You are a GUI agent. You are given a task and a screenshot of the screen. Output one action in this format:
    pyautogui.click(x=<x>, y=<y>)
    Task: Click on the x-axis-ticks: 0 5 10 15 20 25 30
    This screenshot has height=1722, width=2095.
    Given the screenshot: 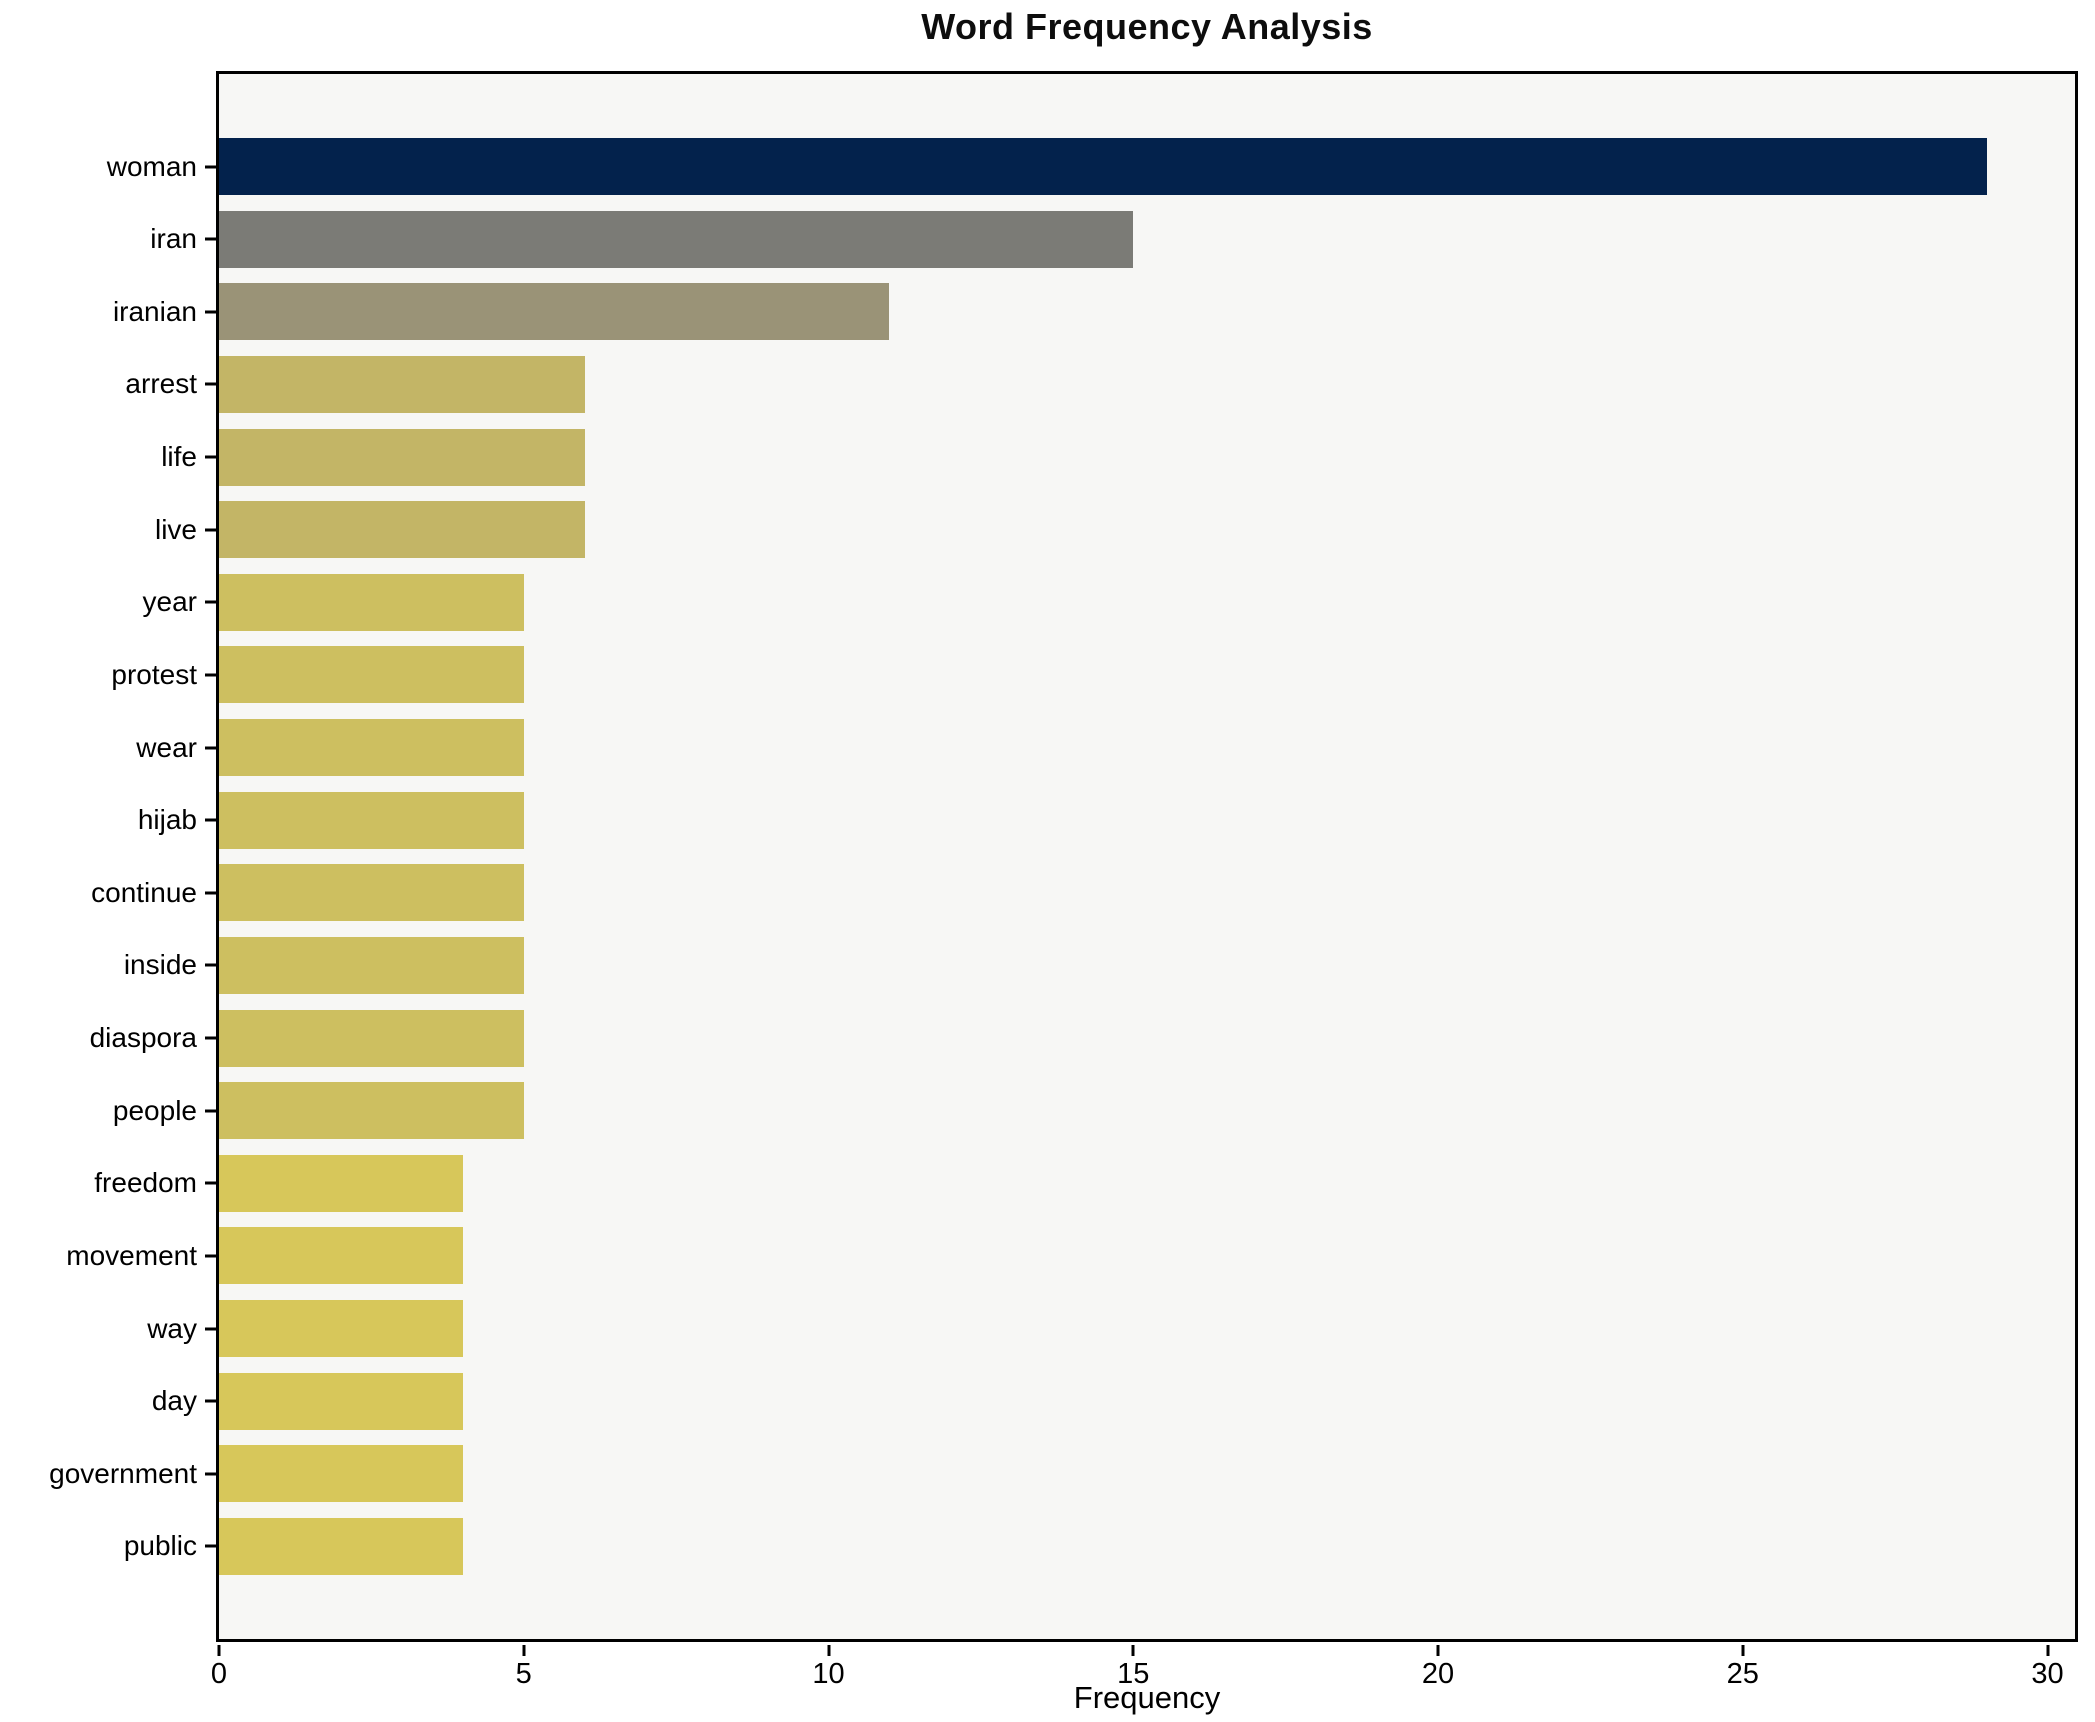 What is the action you would take?
    pyautogui.click(x=1143, y=1672)
    